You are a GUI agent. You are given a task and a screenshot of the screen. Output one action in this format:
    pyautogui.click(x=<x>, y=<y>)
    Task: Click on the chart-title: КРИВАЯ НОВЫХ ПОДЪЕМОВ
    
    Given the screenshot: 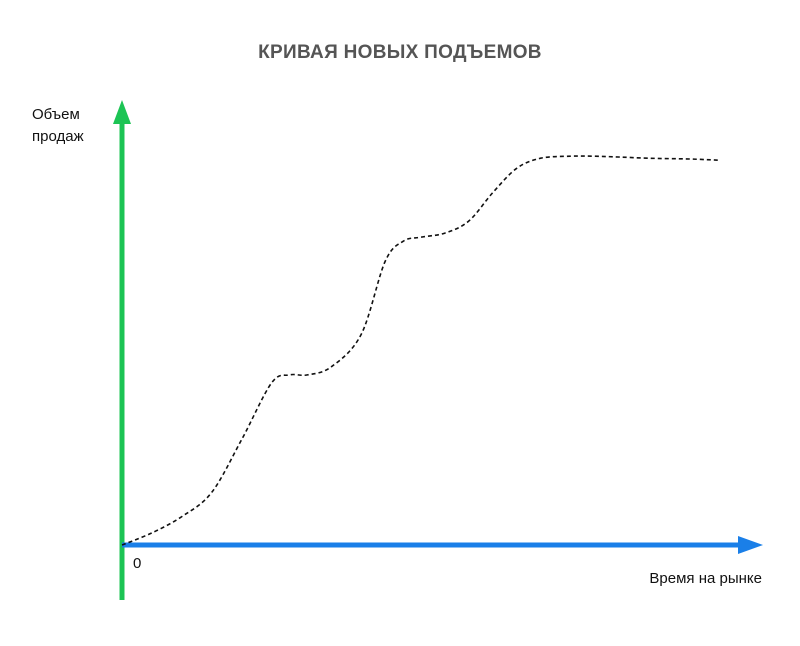 What is the action you would take?
    pyautogui.click(x=400, y=52)
    